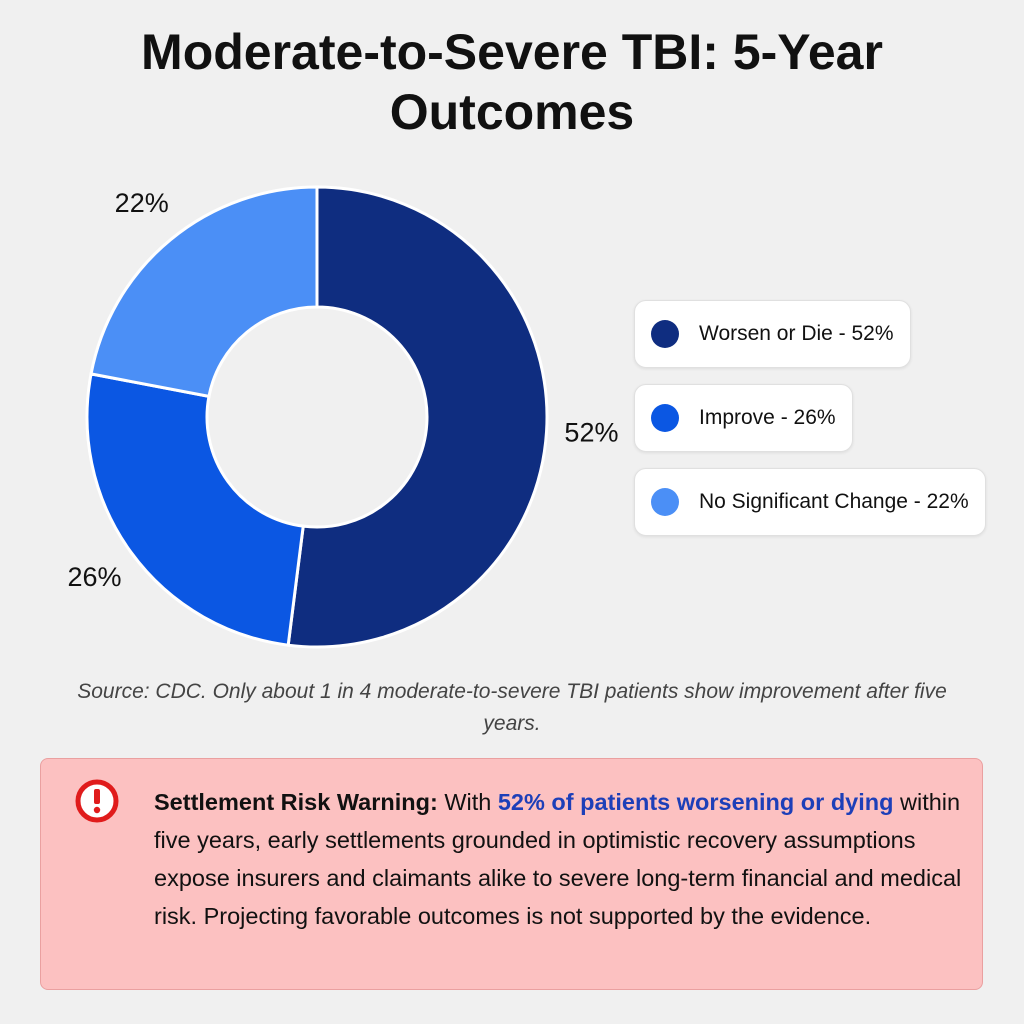 The height and width of the screenshot is (1024, 1024). What do you see at coordinates (695, 802) in the screenshot?
I see `warning-highlight: 52% of patients worsening or dying` at bounding box center [695, 802].